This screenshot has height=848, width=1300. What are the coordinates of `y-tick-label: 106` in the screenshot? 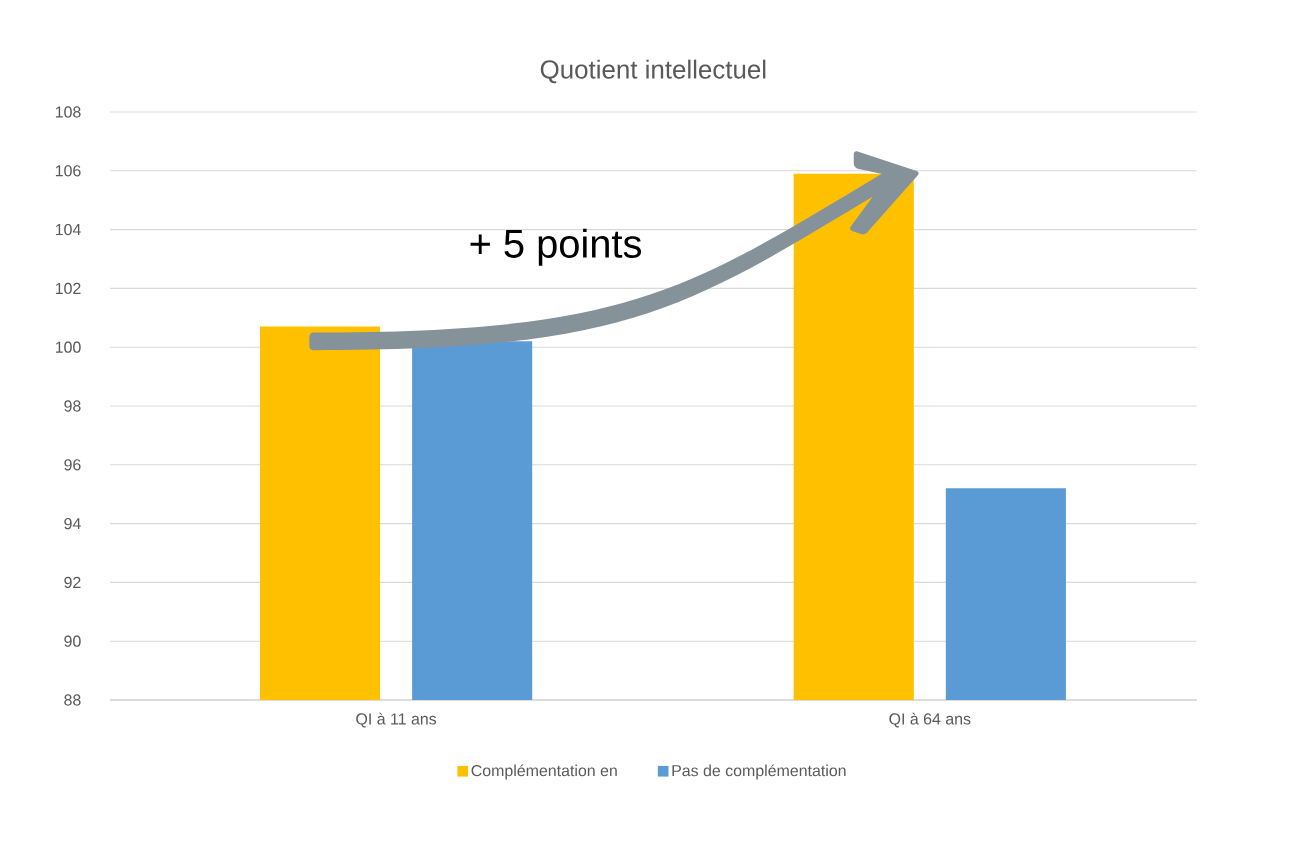 It's located at (68, 171).